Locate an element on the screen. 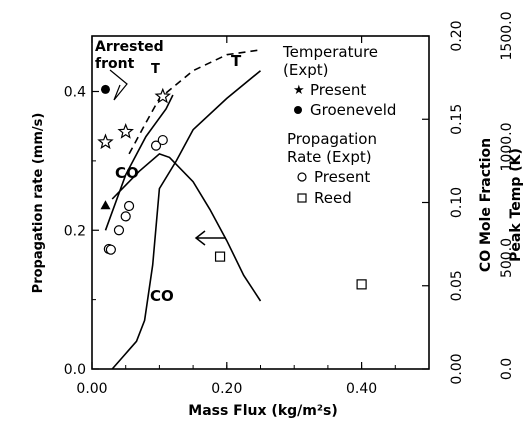 Image resolution: width=529 pixels, height=421 pixels. arrested-front-pointer is located at coordinates (118, 85).